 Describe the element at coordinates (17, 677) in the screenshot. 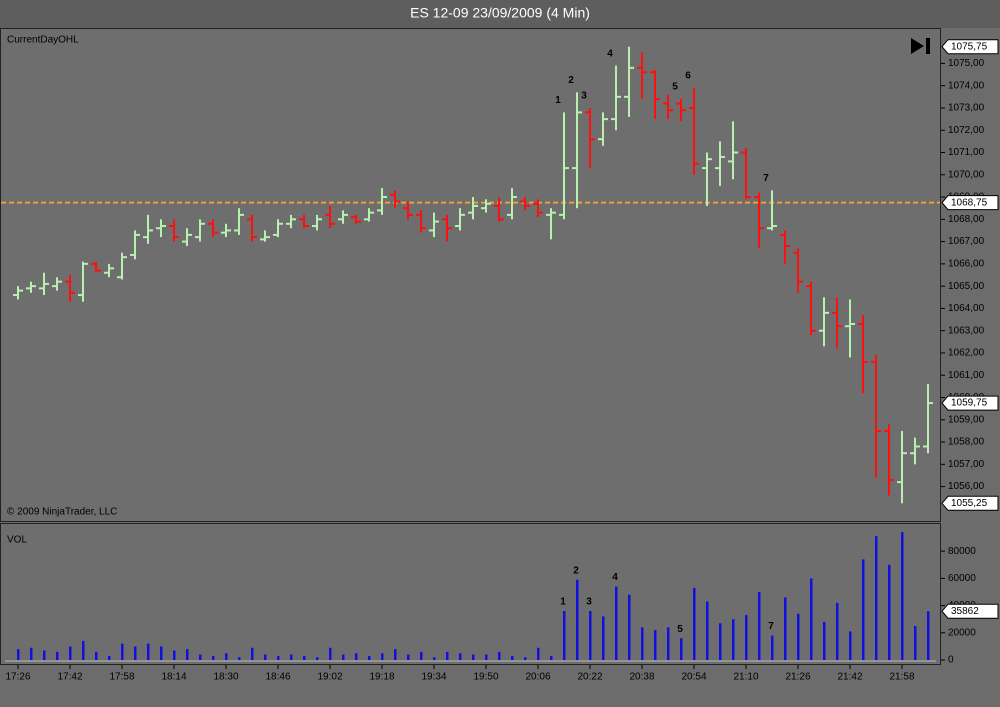

I see `x-tick-label: 17:26` at that location.